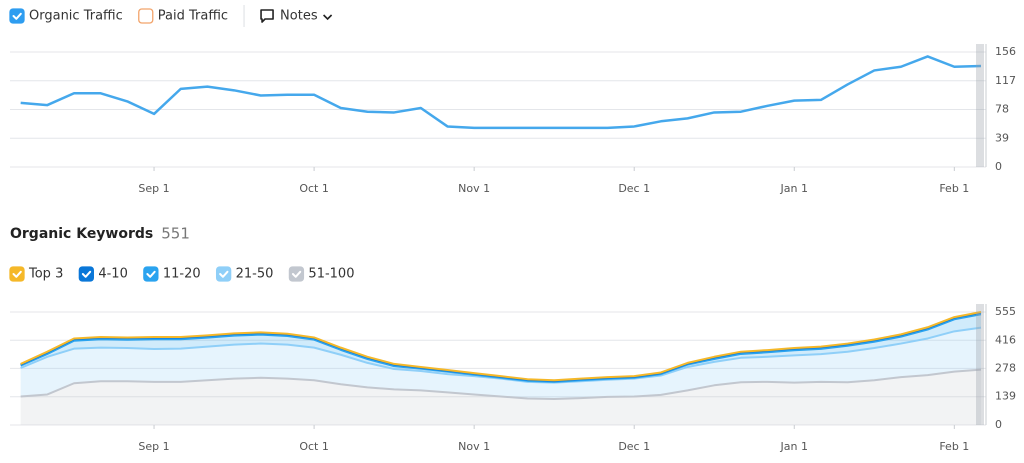 Image resolution: width=1024 pixels, height=463 pixels. I want to click on chevron, so click(328, 17).